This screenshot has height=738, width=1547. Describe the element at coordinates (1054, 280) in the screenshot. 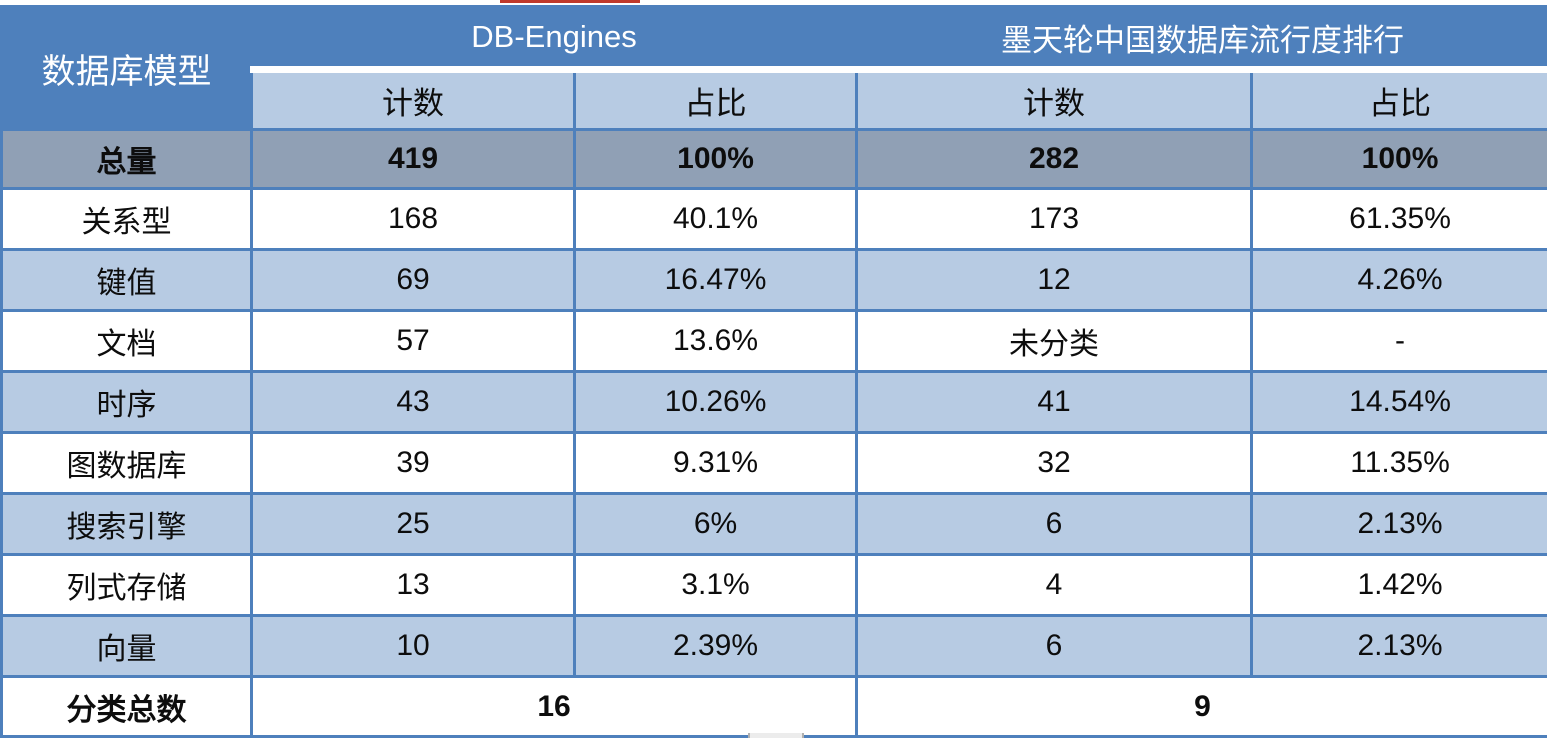

I see `cell-value: 12` at that location.